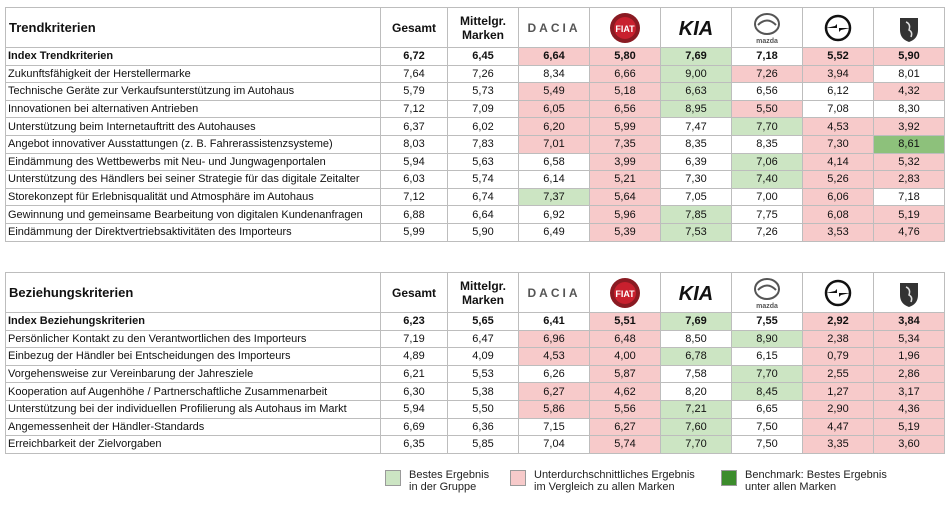 This screenshot has width=949, height=511. Describe the element at coordinates (193, 74) in the screenshot. I see `row-label: Zukunftsfähigkeit der Herstellermarke` at that location.